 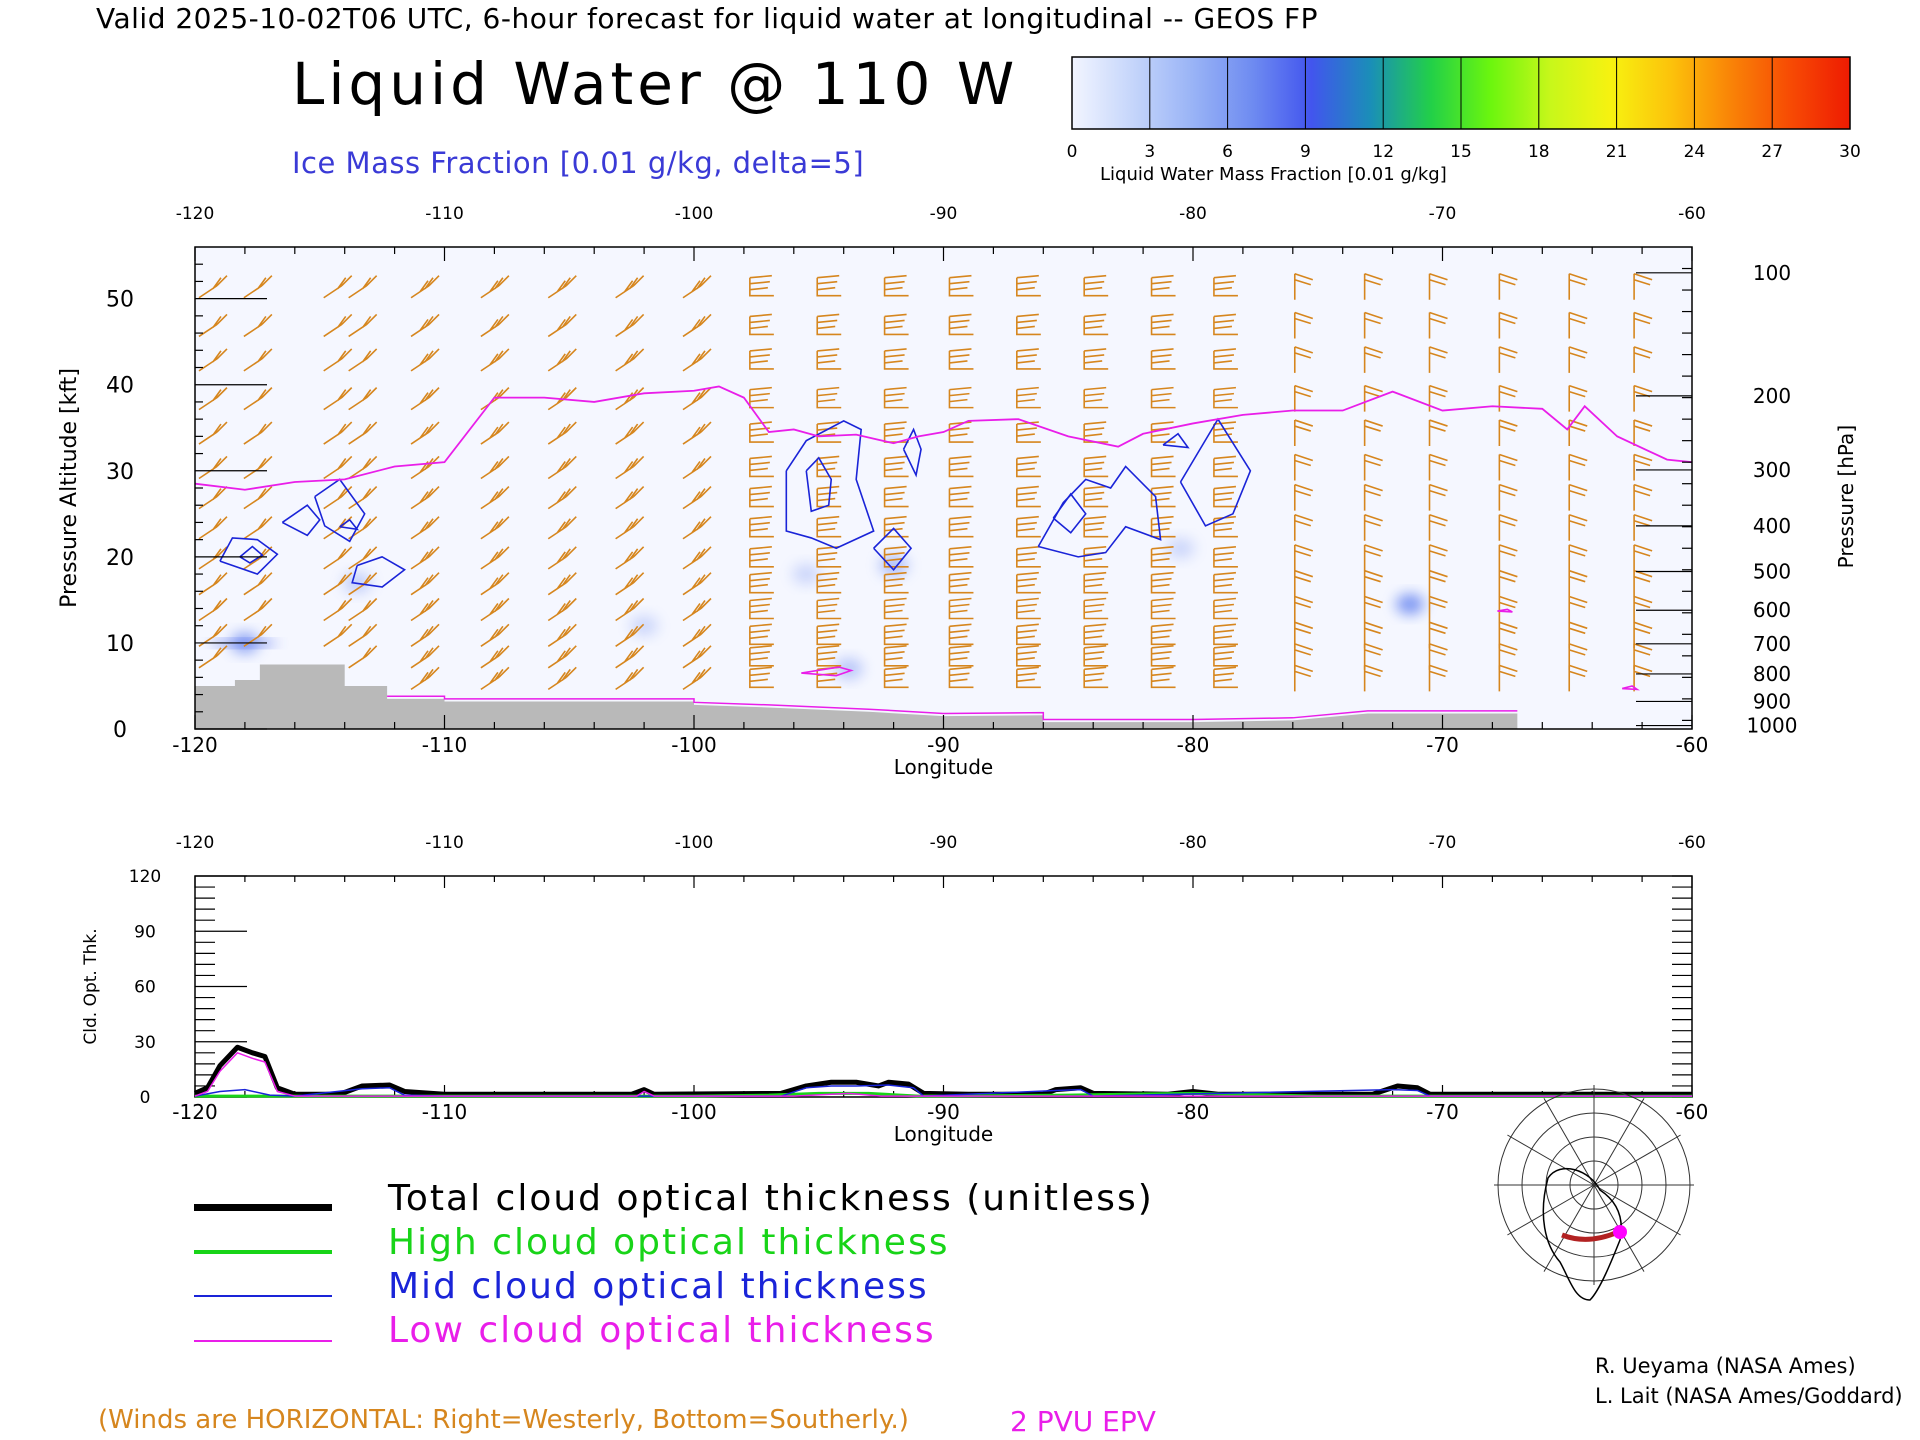 What do you see at coordinates (145, 1043) in the screenshot?
I see `y-tick-label: 30` at bounding box center [145, 1043].